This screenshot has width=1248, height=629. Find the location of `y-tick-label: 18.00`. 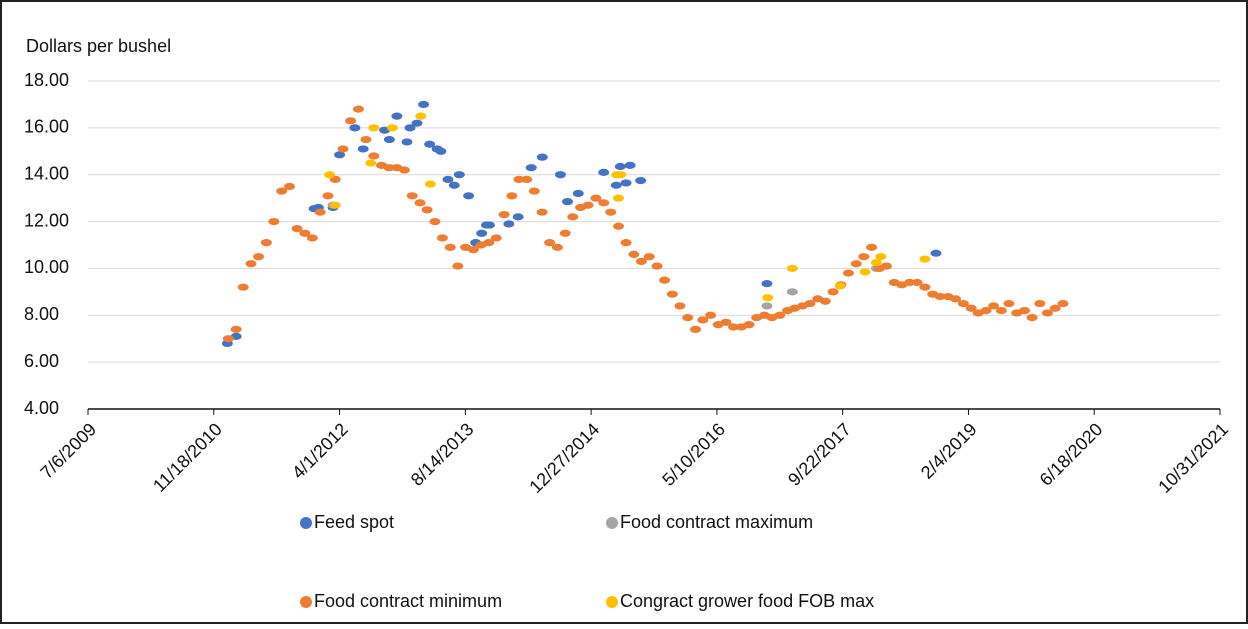

y-tick-label: 18.00 is located at coordinates (46, 80).